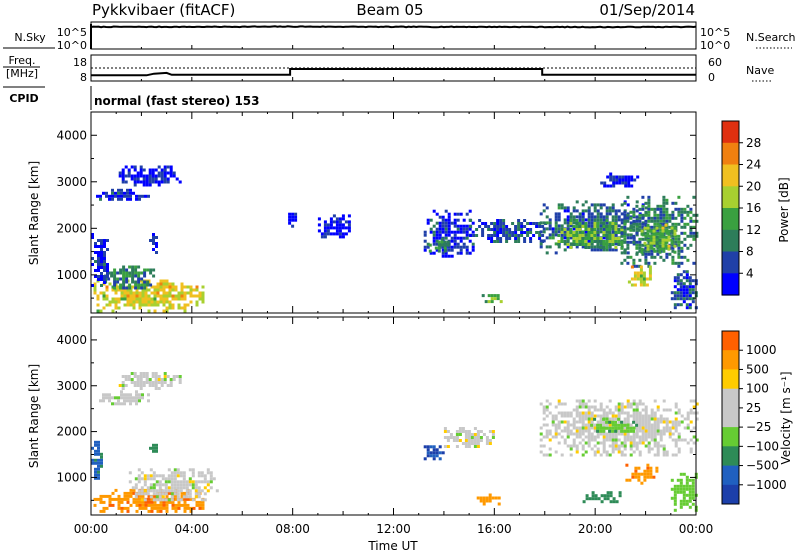  What do you see at coordinates (762, 466) in the screenshot?
I see `velocity-colorbar-tick-label: −500` at bounding box center [762, 466].